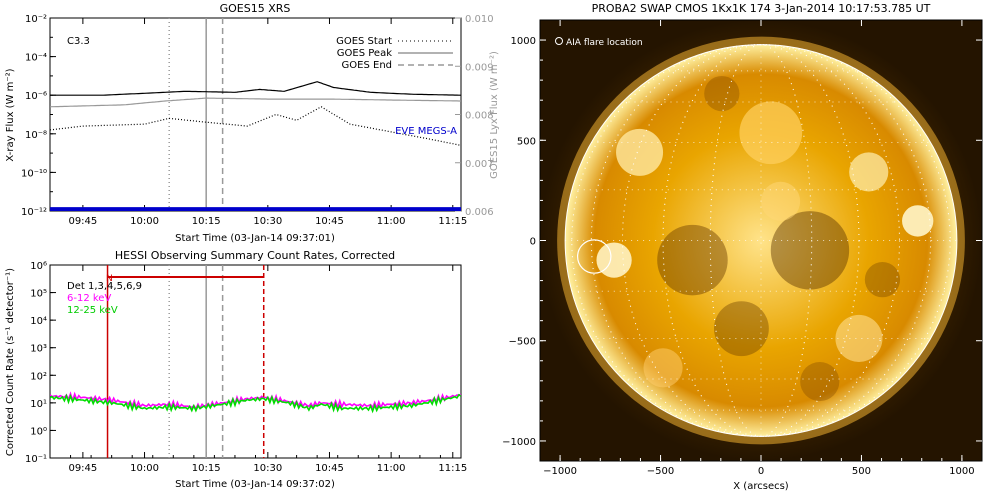 This screenshot has height=500, width=1000. I want to click on y-tick-label: 10⁶, so click(38, 266).